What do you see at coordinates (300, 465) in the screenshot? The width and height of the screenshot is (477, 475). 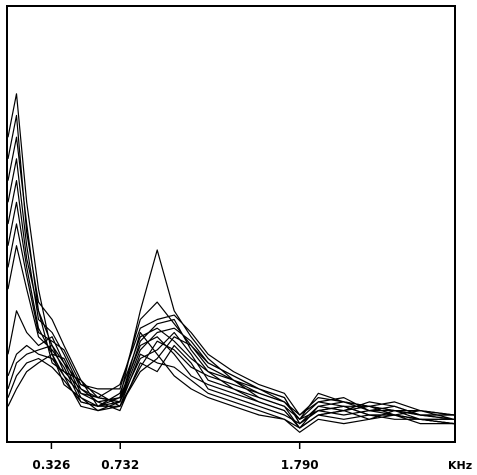 I see `x-tick-label-3: 1.790` at bounding box center [300, 465].